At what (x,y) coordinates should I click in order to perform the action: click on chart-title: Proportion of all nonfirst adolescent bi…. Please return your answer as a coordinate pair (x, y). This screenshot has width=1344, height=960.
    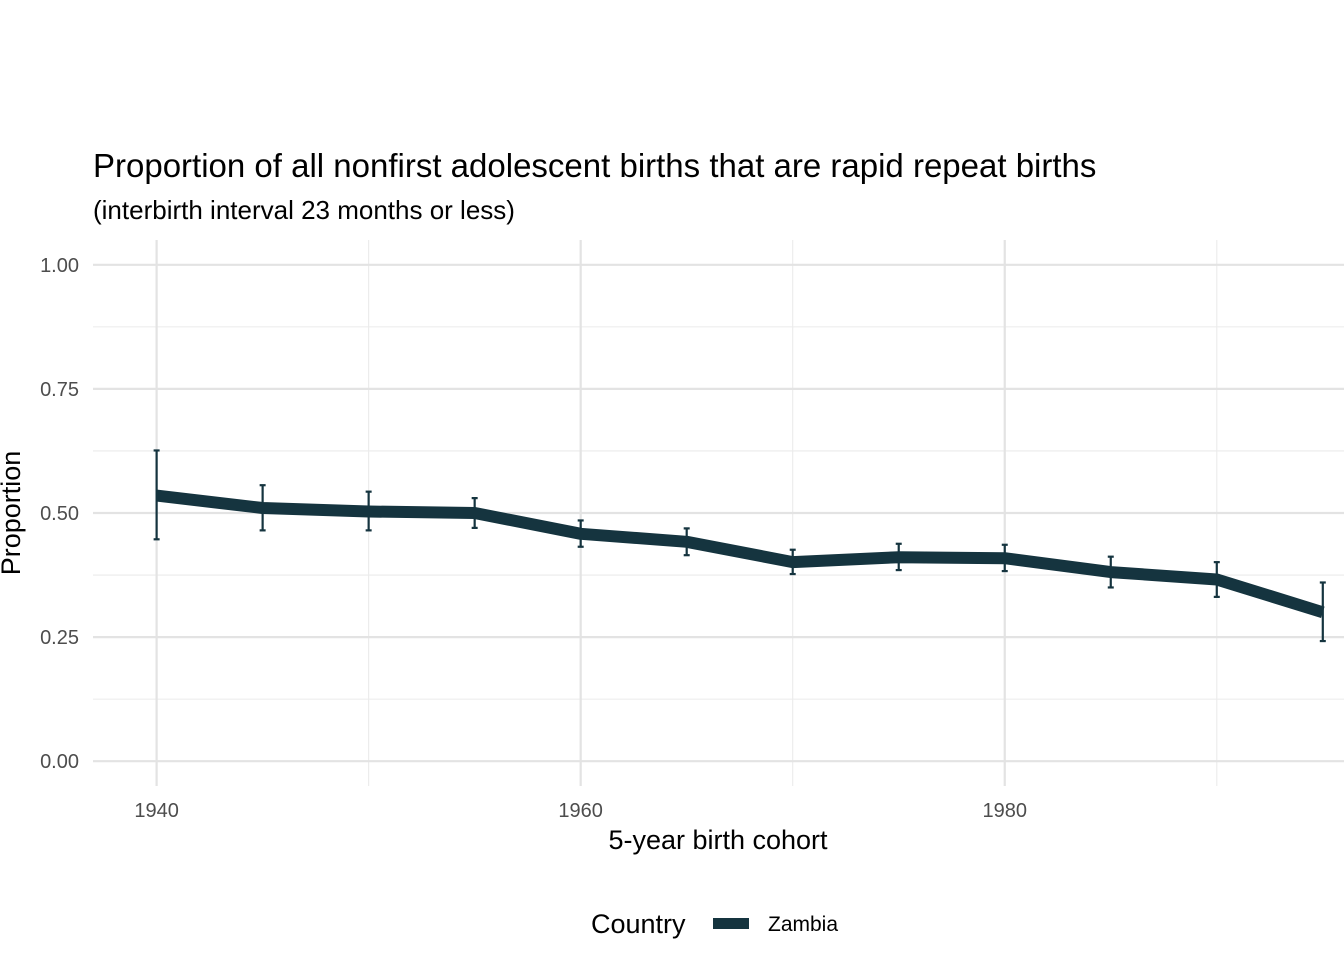
    Looking at the image, I should click on (594, 165).